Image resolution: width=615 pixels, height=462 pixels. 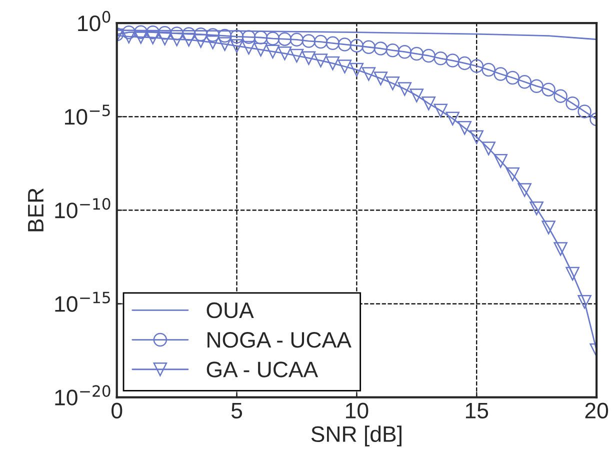 I want to click on x-tick-label: 15, so click(x=477, y=410).